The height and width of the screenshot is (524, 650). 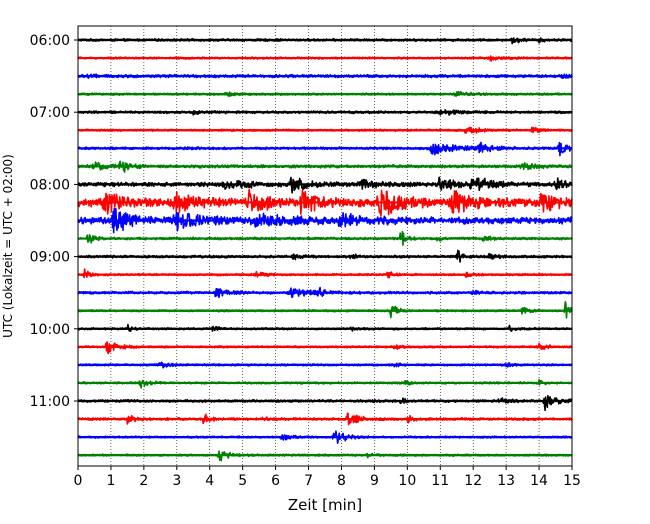 What do you see at coordinates (506, 481) in the screenshot?
I see `x-tick-label: 13` at bounding box center [506, 481].